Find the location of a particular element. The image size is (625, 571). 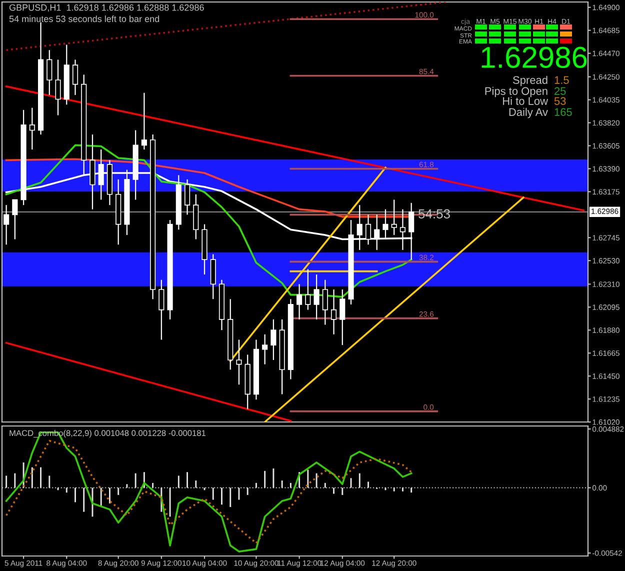

annotation: Spread is located at coordinates (530, 81).